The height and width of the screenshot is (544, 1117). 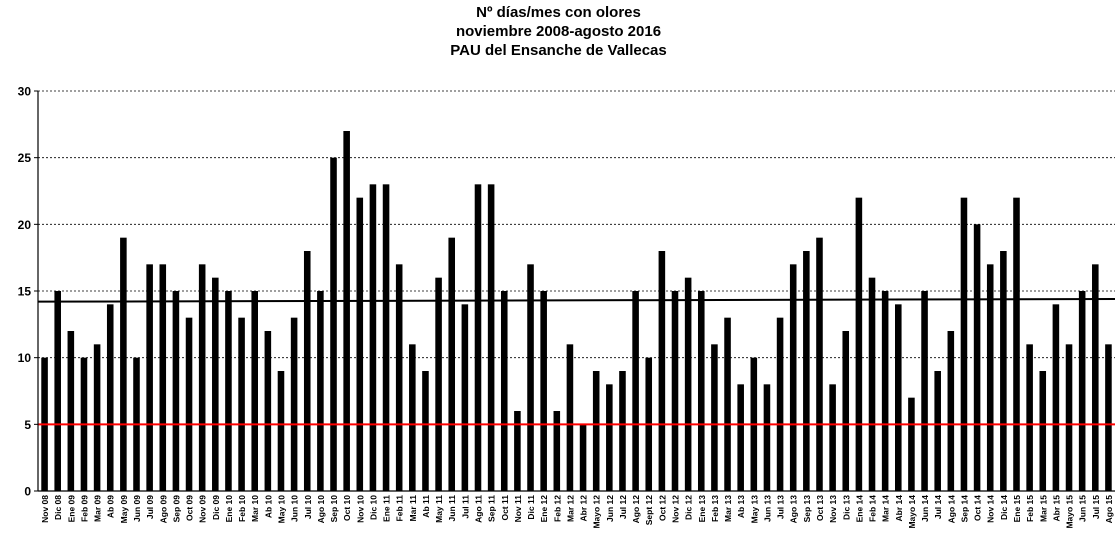 I want to click on chart-title-line-3: PAU del Ensanche de Vallecas, so click(x=558, y=50).